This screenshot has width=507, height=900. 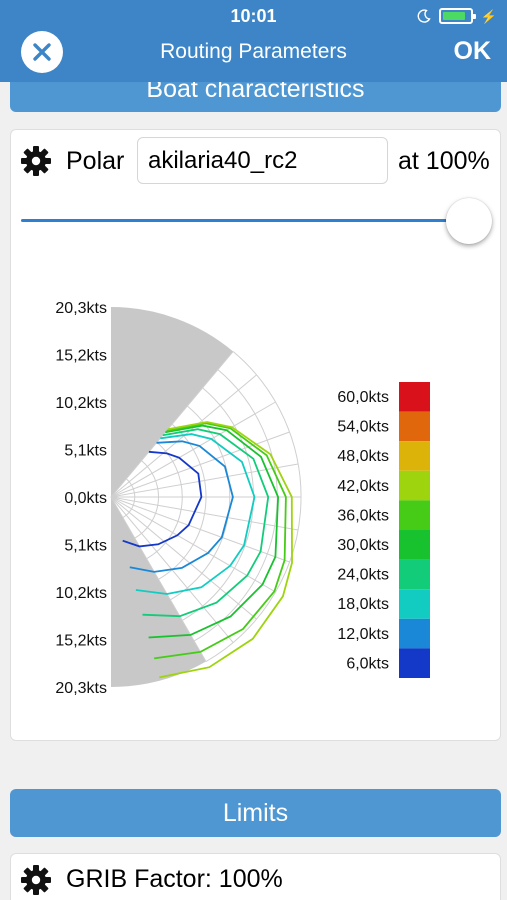 I want to click on polar-label: Polar, so click(x=95, y=161).